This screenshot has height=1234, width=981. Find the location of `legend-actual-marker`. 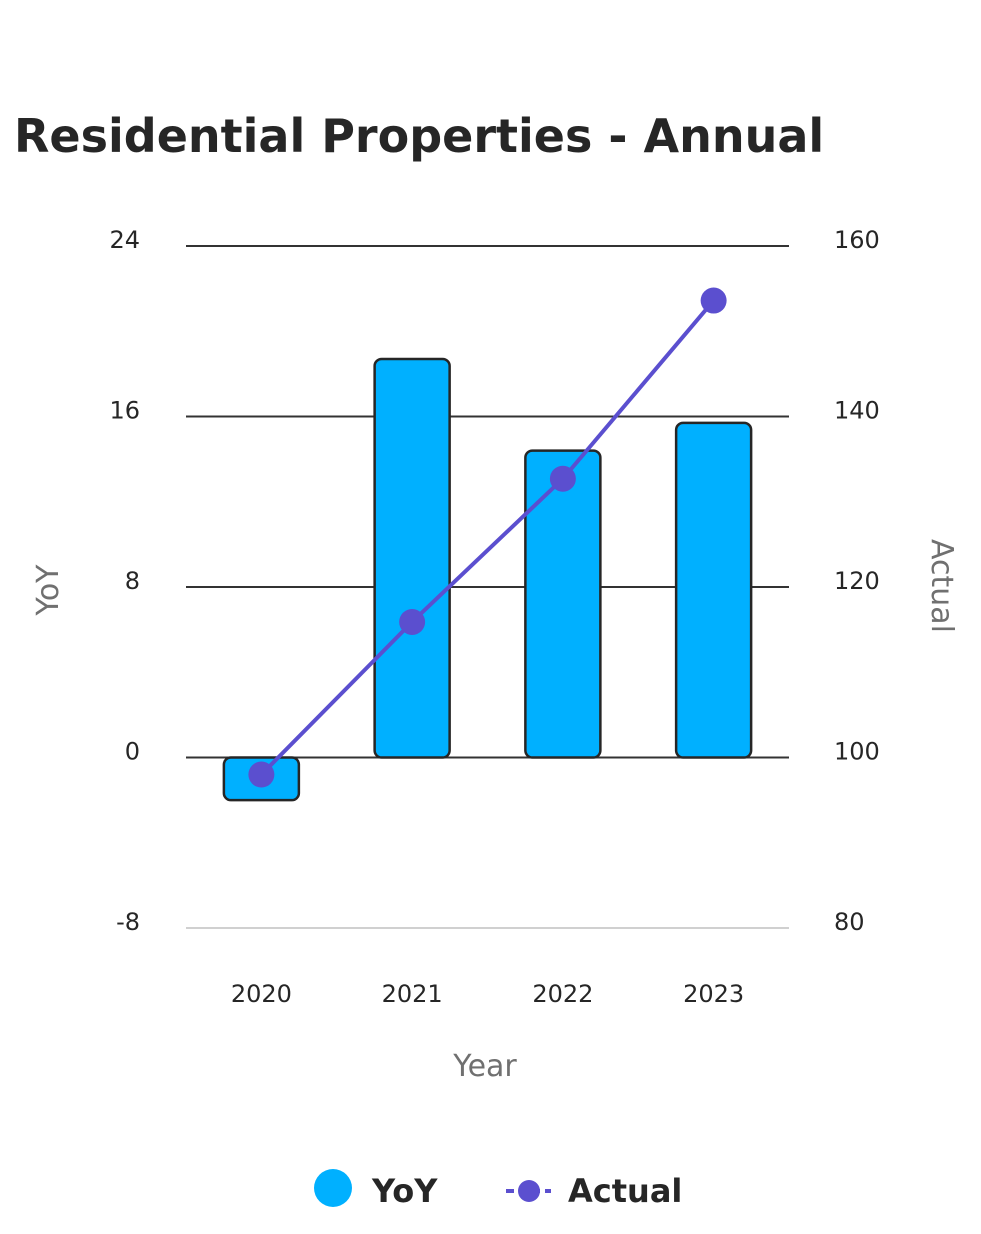

legend-actual-marker is located at coordinates (529, 1191).